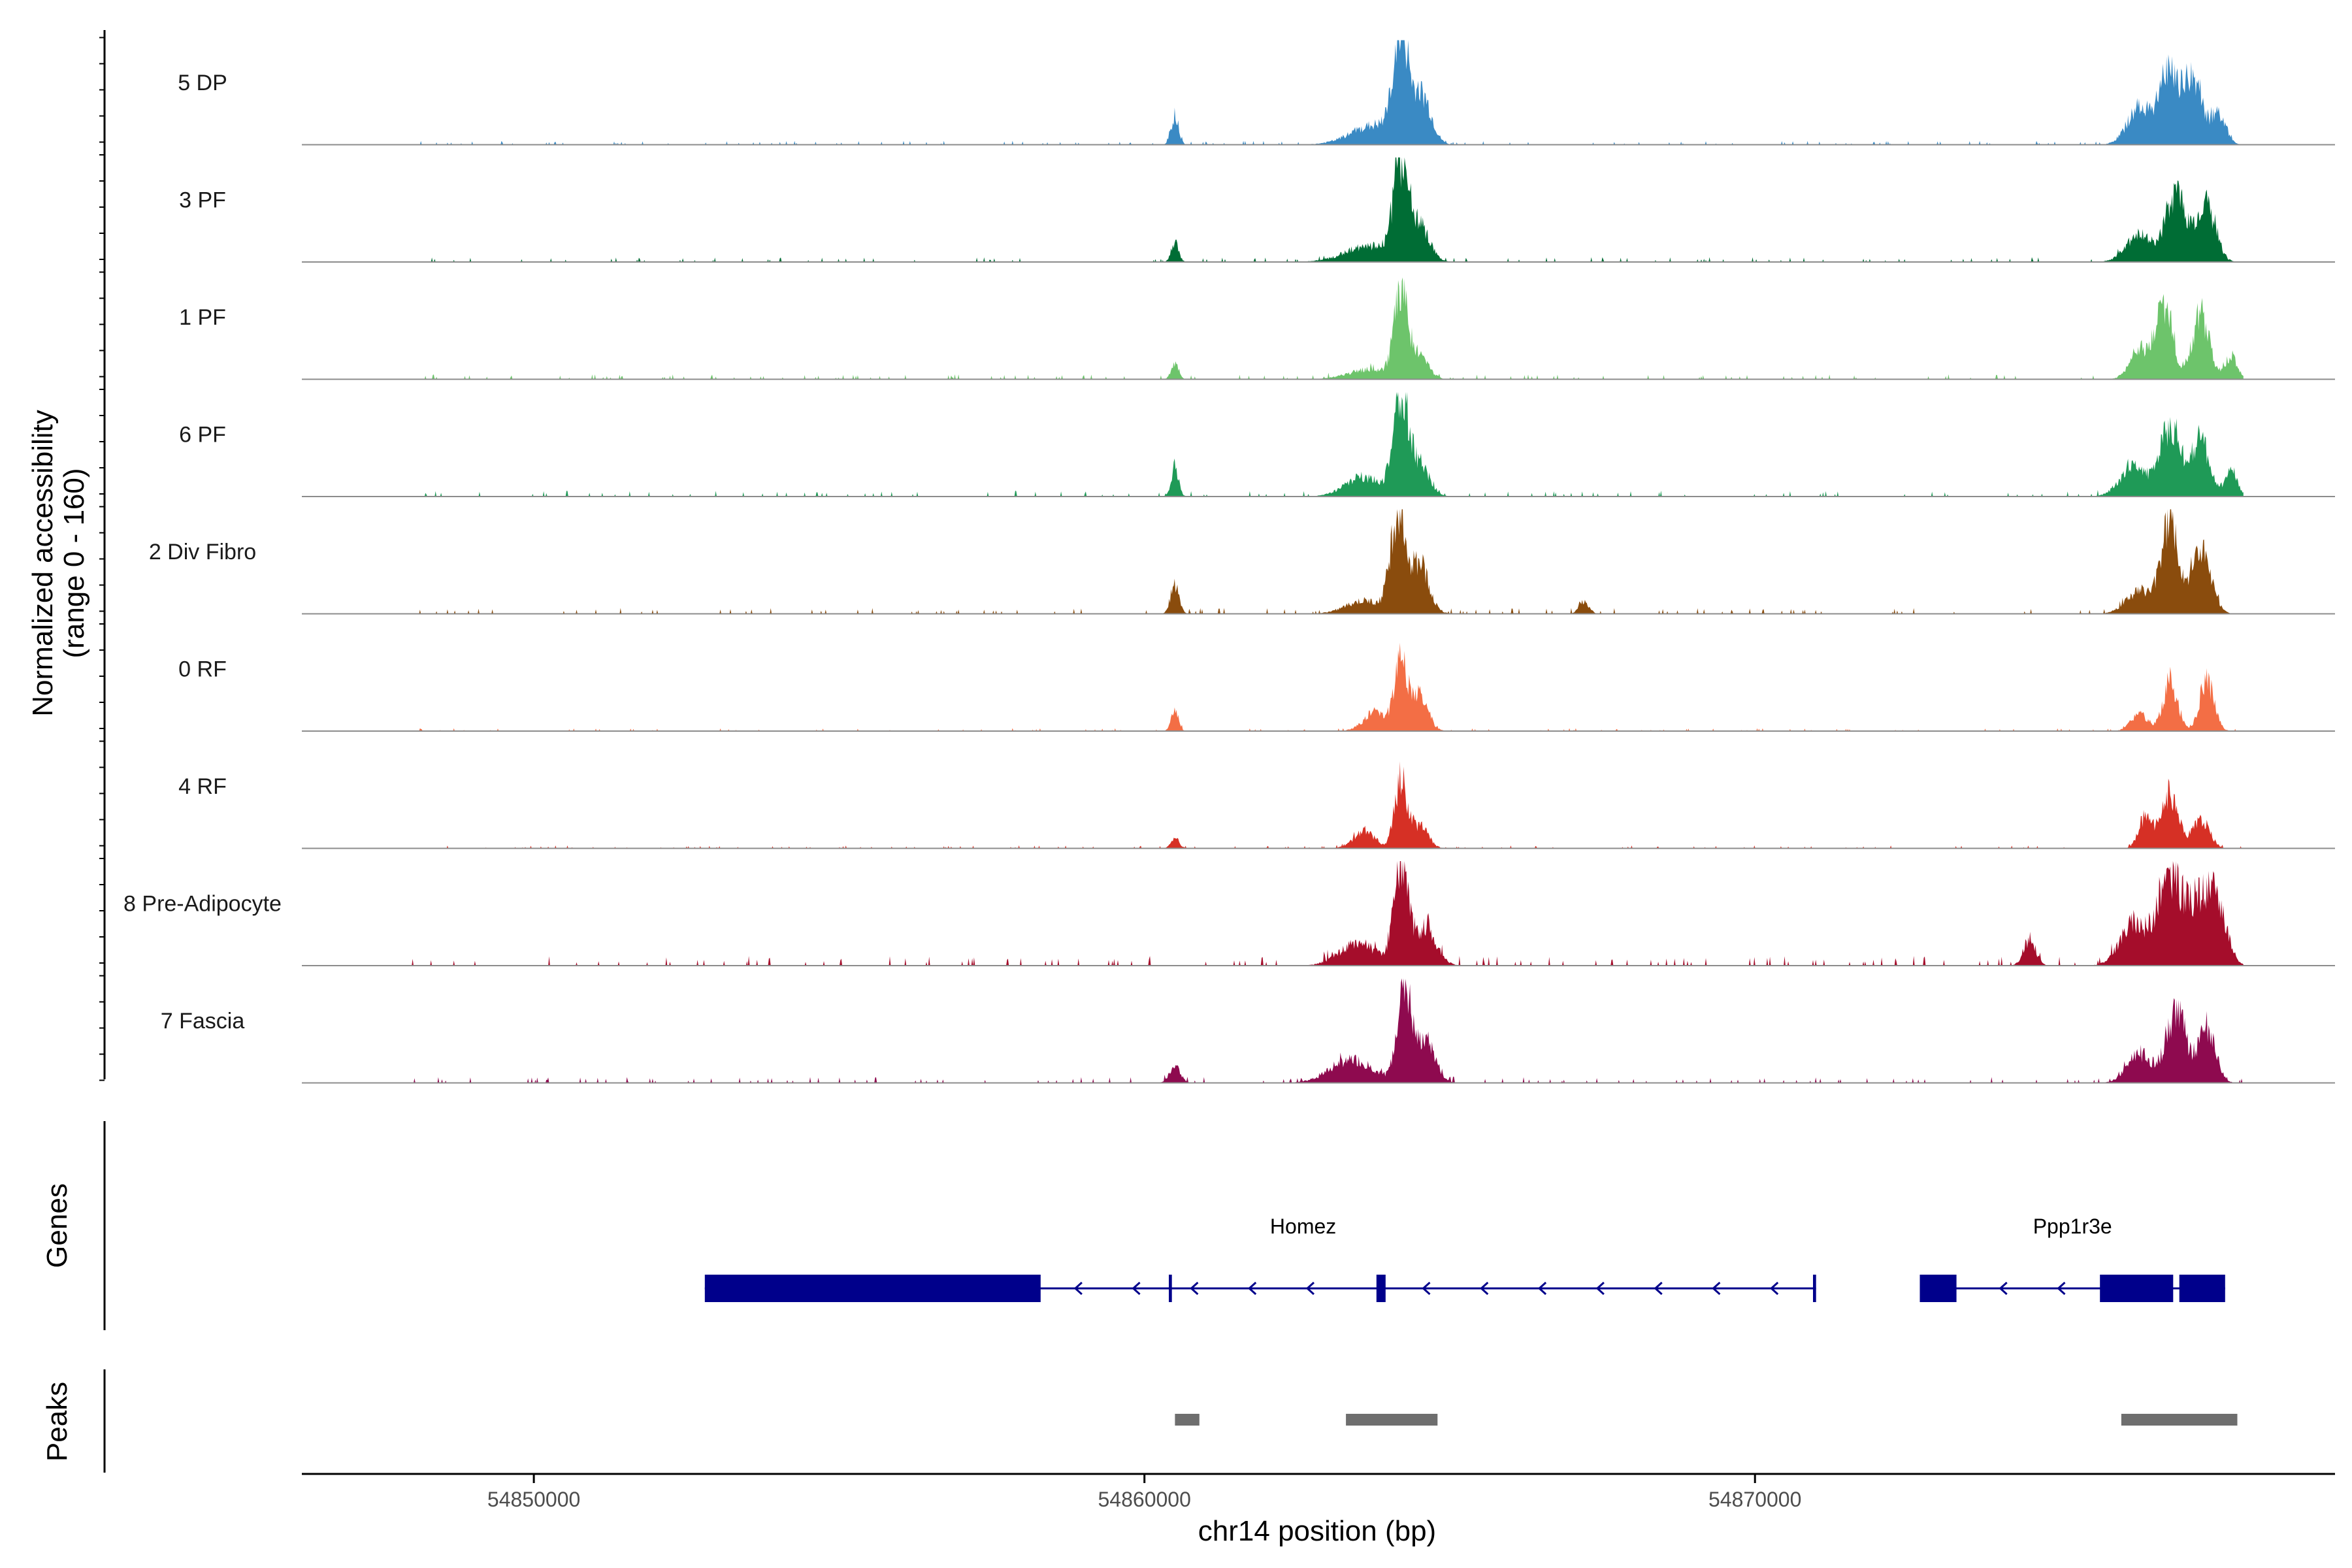  What do you see at coordinates (1303, 1226) in the screenshot?
I see `gene-label: Homez` at bounding box center [1303, 1226].